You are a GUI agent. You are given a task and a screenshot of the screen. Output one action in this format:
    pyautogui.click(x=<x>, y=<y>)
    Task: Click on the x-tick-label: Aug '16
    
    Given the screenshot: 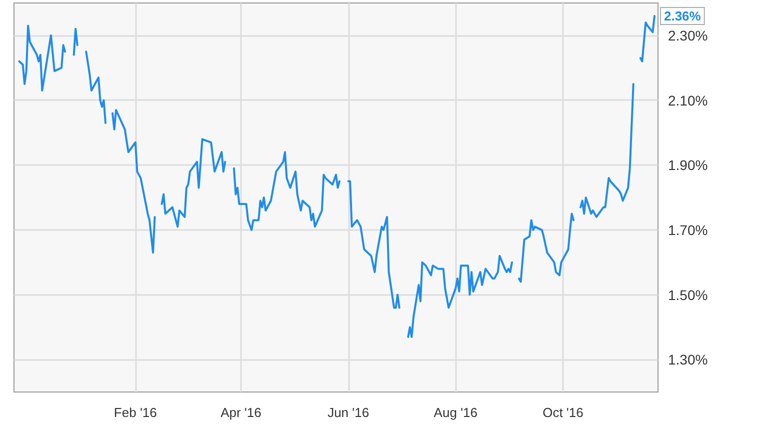 What is the action you would take?
    pyautogui.click(x=456, y=412)
    